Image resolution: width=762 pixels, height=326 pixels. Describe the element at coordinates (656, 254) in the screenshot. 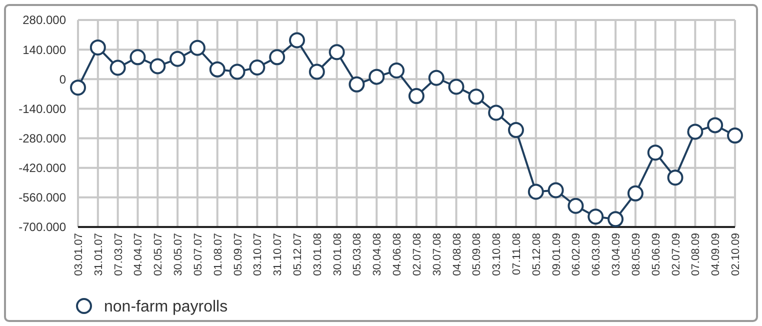

I see `x-tick-label: 05.06.09` at that location.